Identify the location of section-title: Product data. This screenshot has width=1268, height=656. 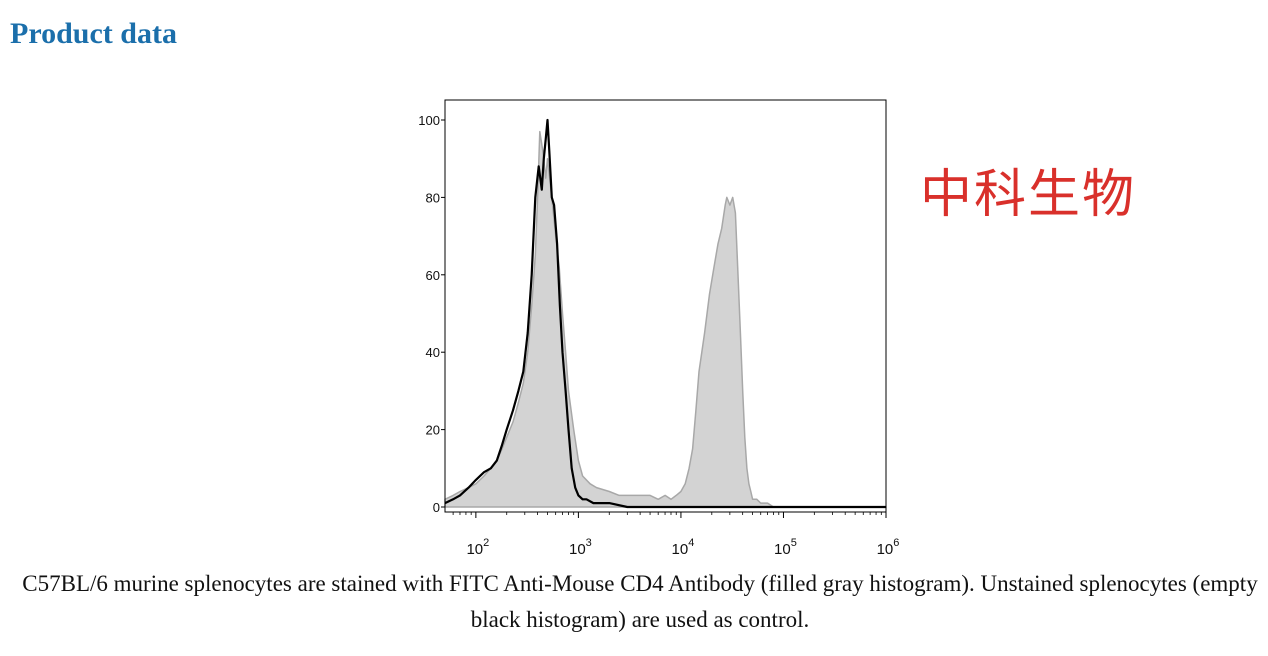
(93, 33).